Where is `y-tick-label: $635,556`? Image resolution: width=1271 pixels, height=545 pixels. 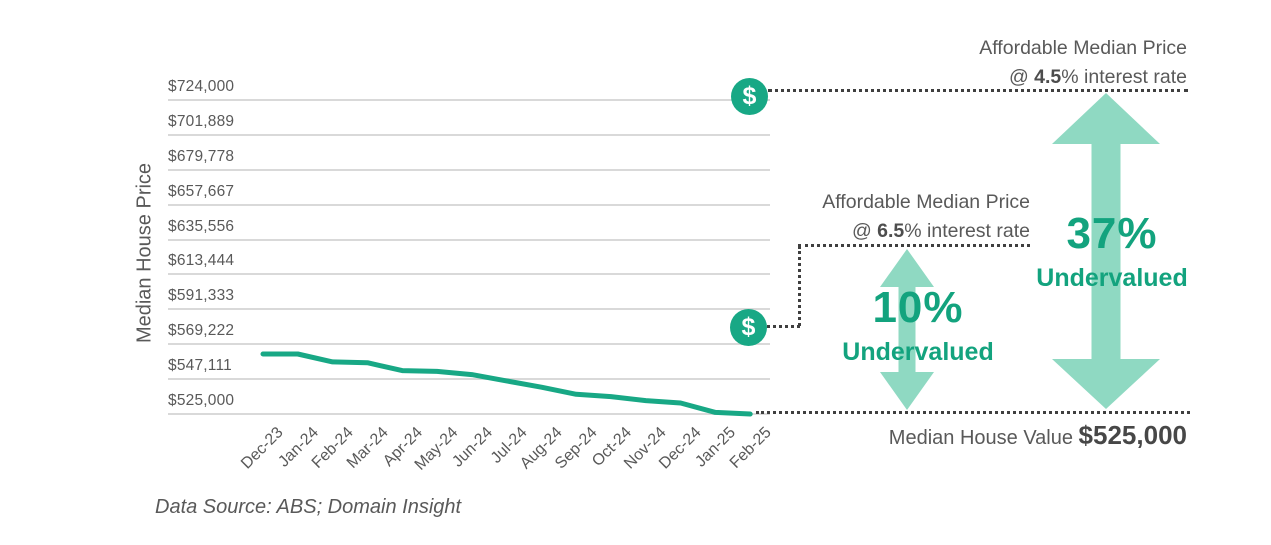 y-tick-label: $635,556 is located at coordinates (201, 226).